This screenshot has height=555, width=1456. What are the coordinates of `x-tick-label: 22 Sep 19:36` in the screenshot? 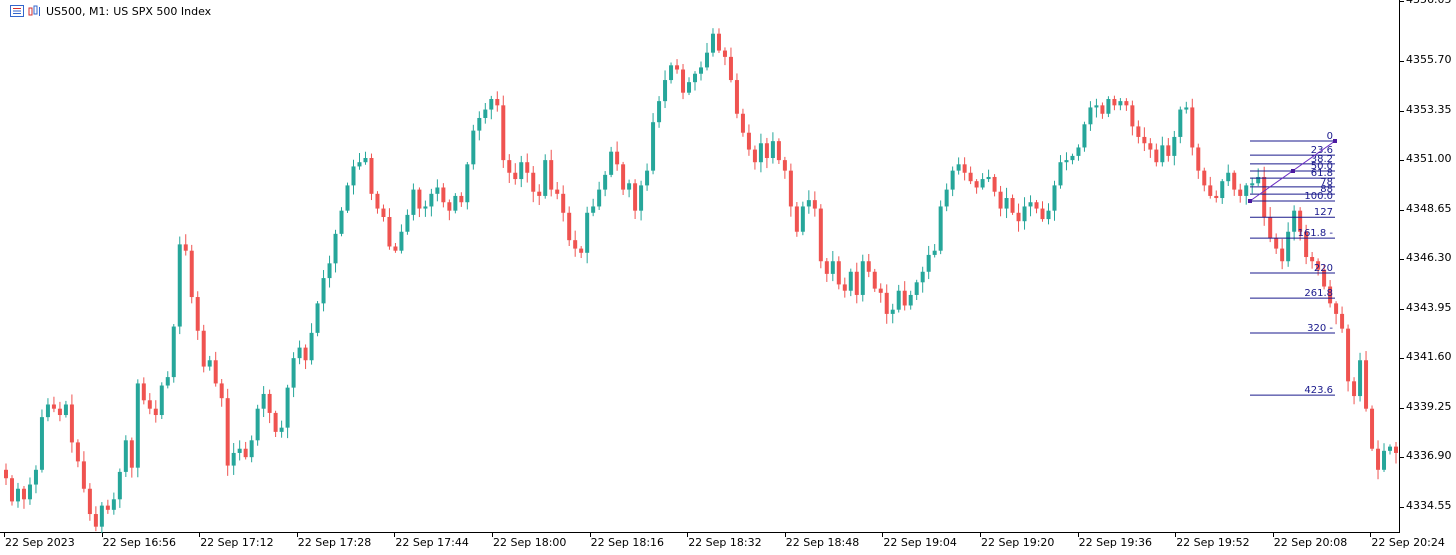 It's located at (1115, 542).